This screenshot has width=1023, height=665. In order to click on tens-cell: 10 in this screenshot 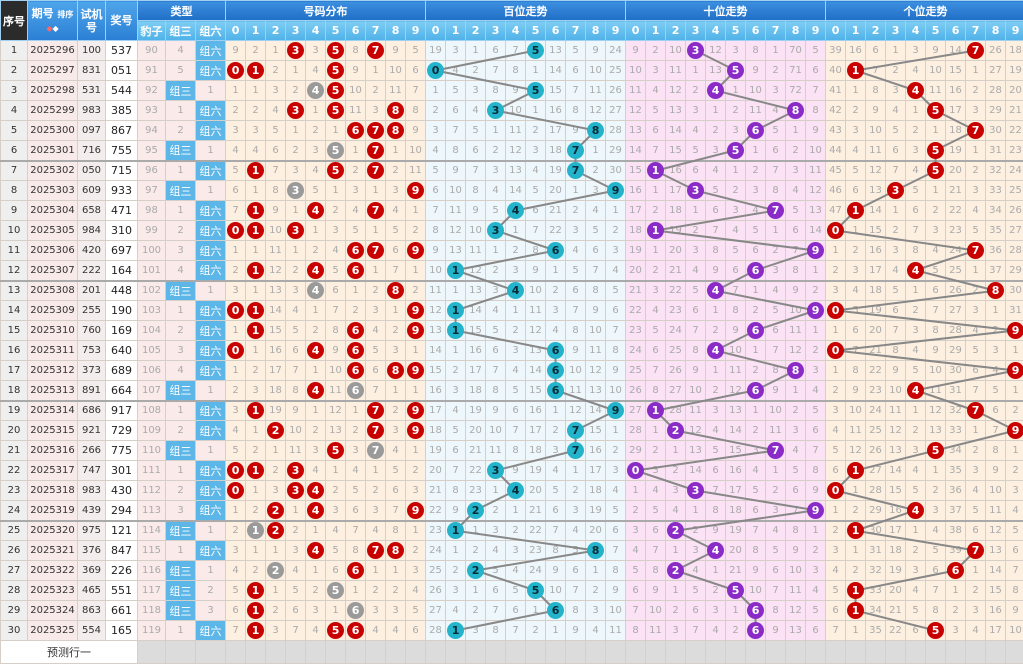, I will do `click(636, 70)`.